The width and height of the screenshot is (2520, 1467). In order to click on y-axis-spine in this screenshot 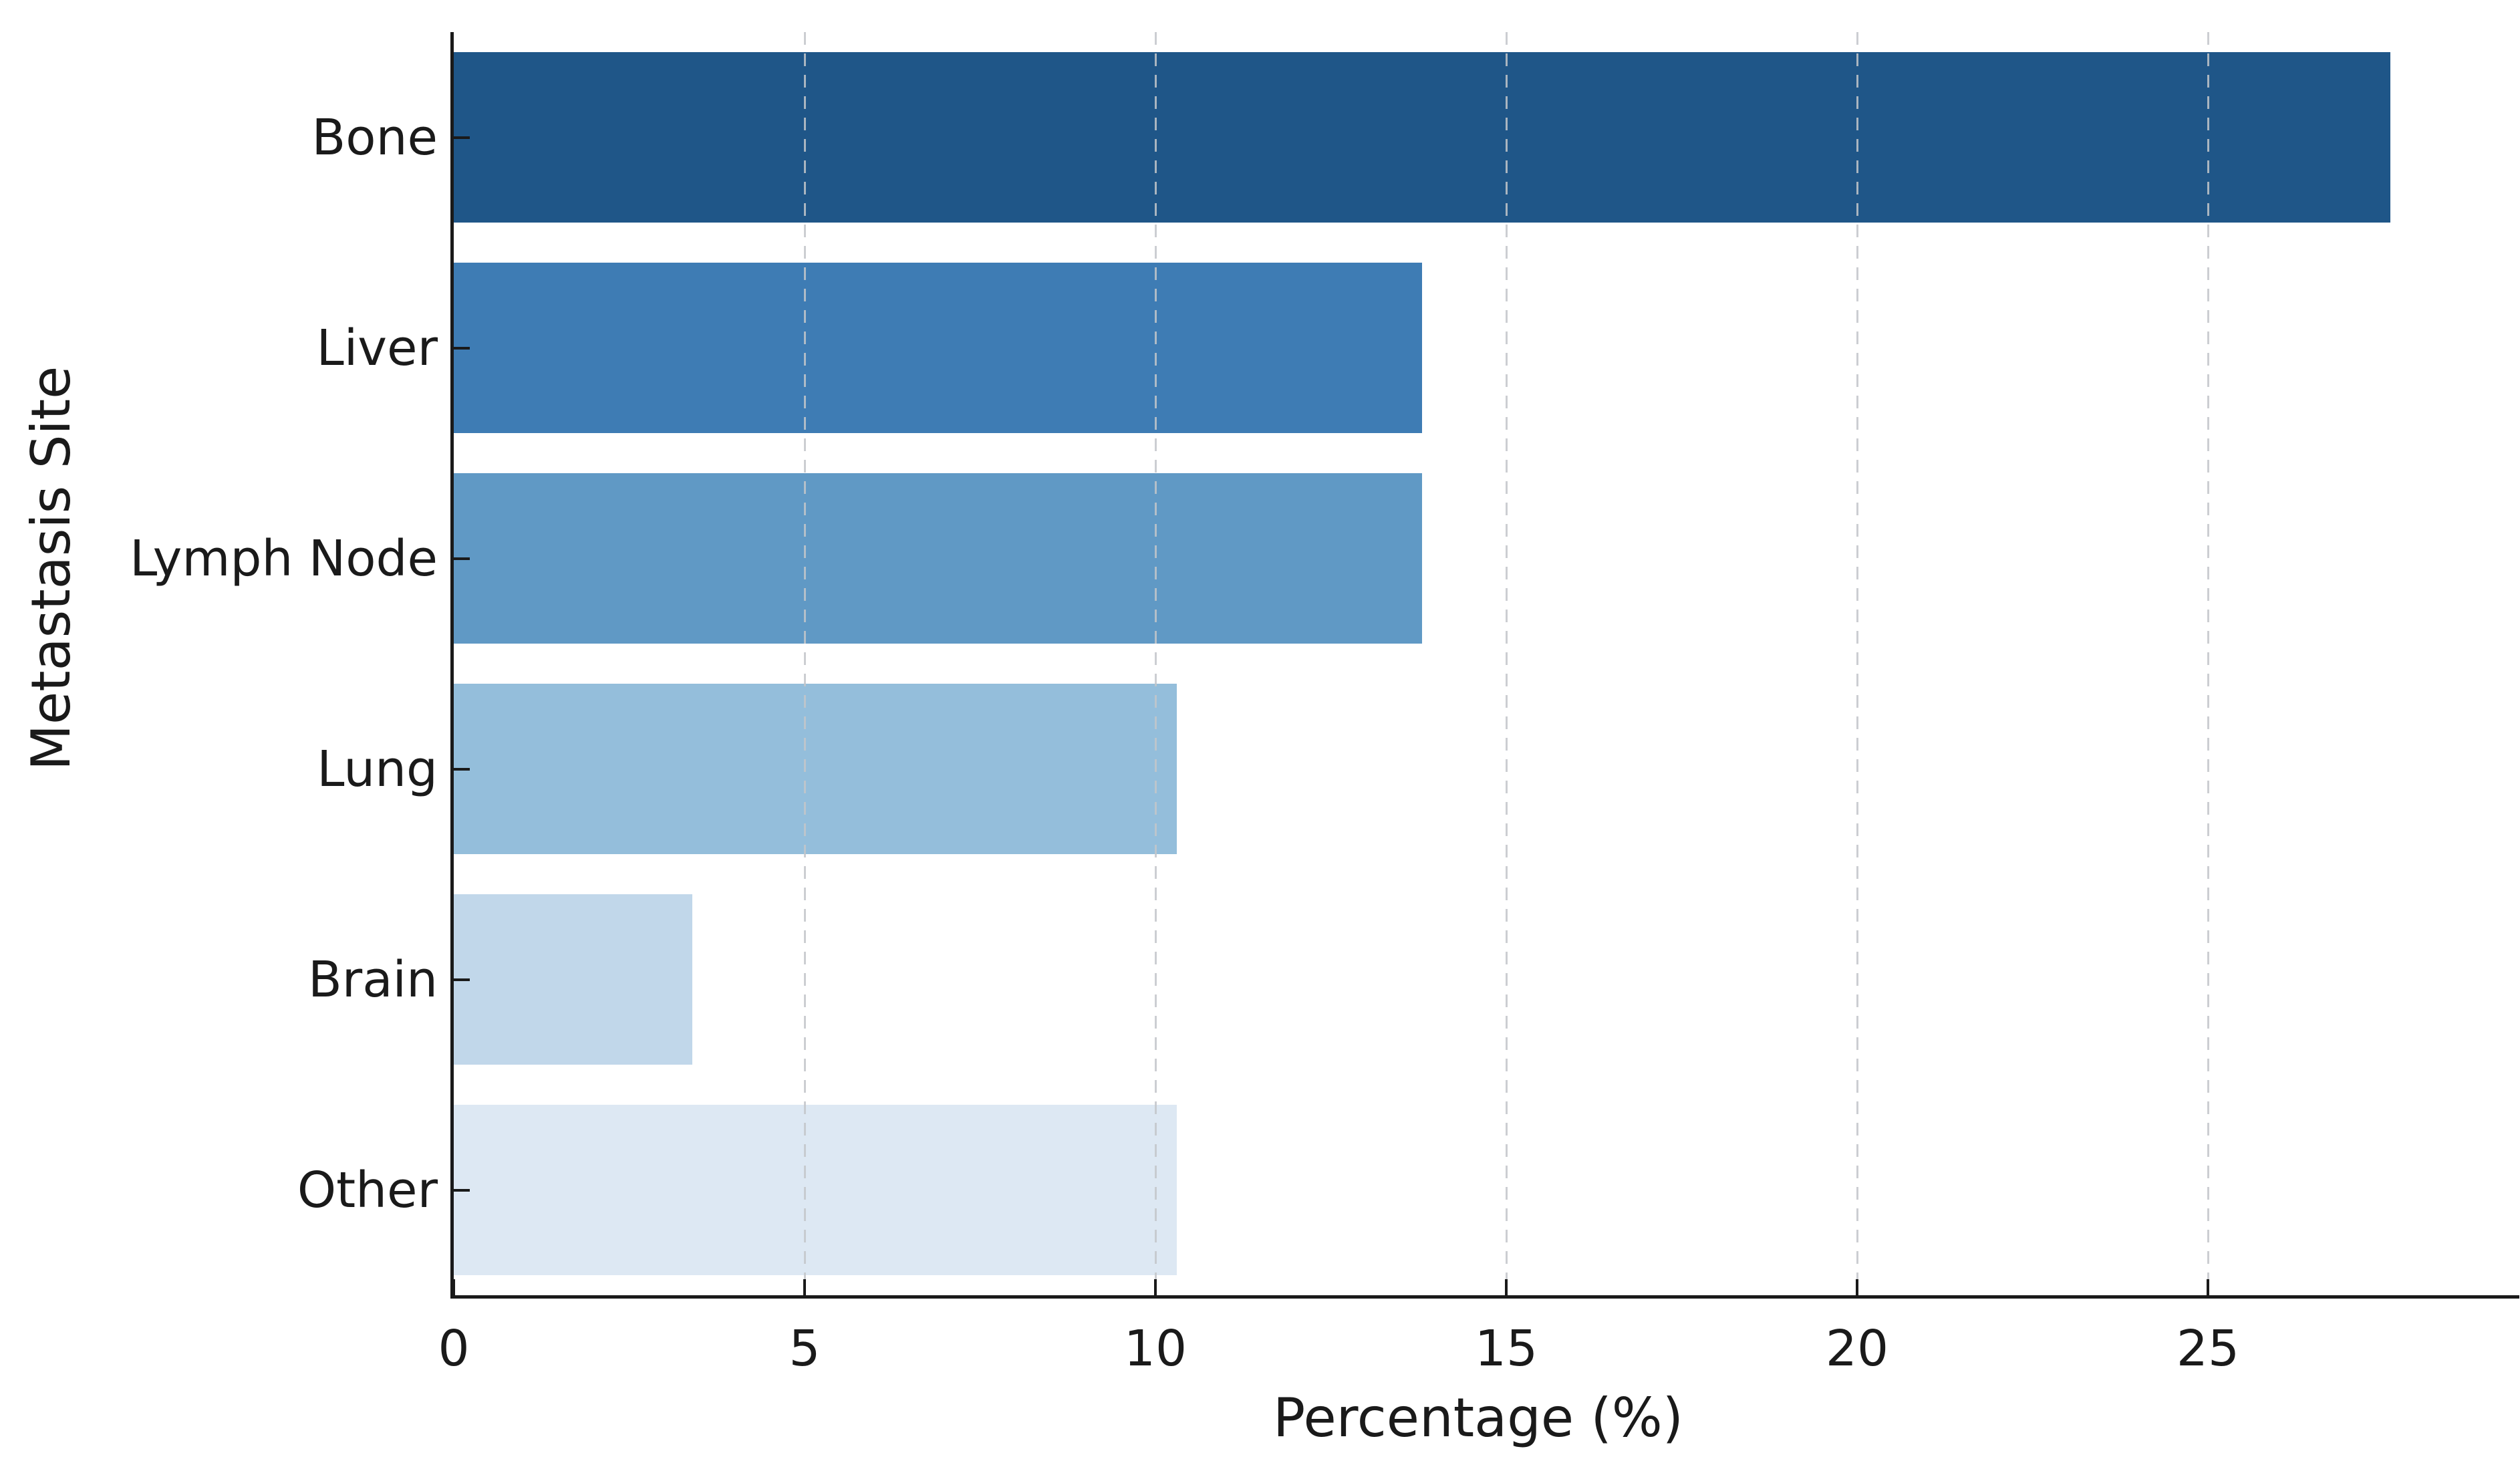, I will do `click(452, 665)`.